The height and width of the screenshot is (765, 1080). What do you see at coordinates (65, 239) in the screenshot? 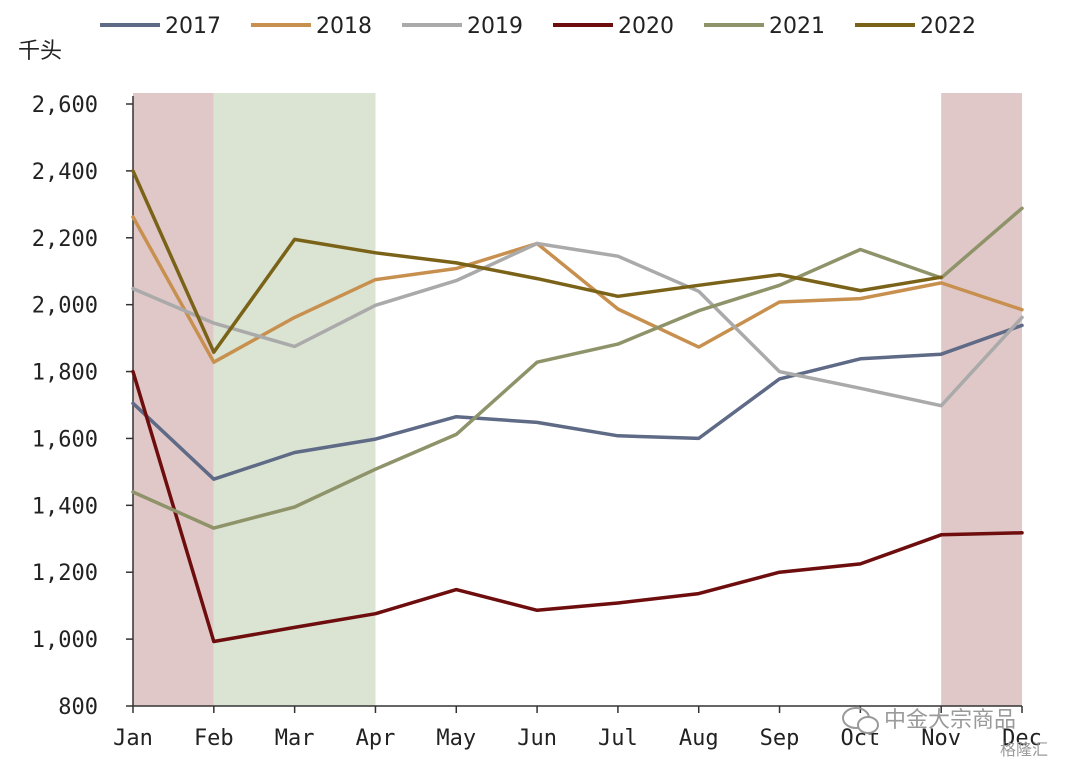
I see `y-tick-label: 2,200` at bounding box center [65, 239].